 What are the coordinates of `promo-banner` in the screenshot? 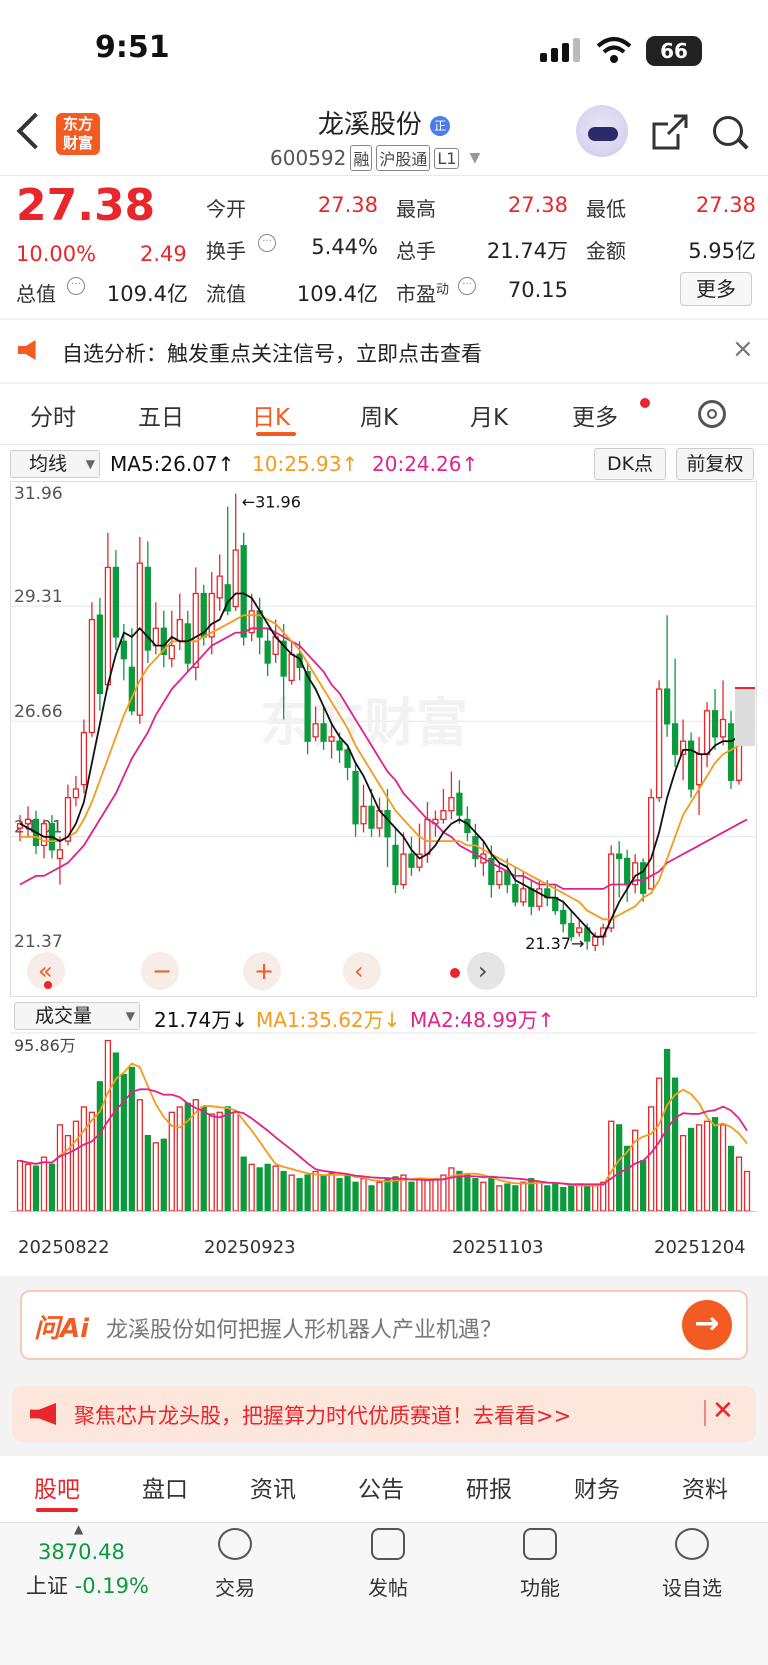 It's located at (384, 1414).